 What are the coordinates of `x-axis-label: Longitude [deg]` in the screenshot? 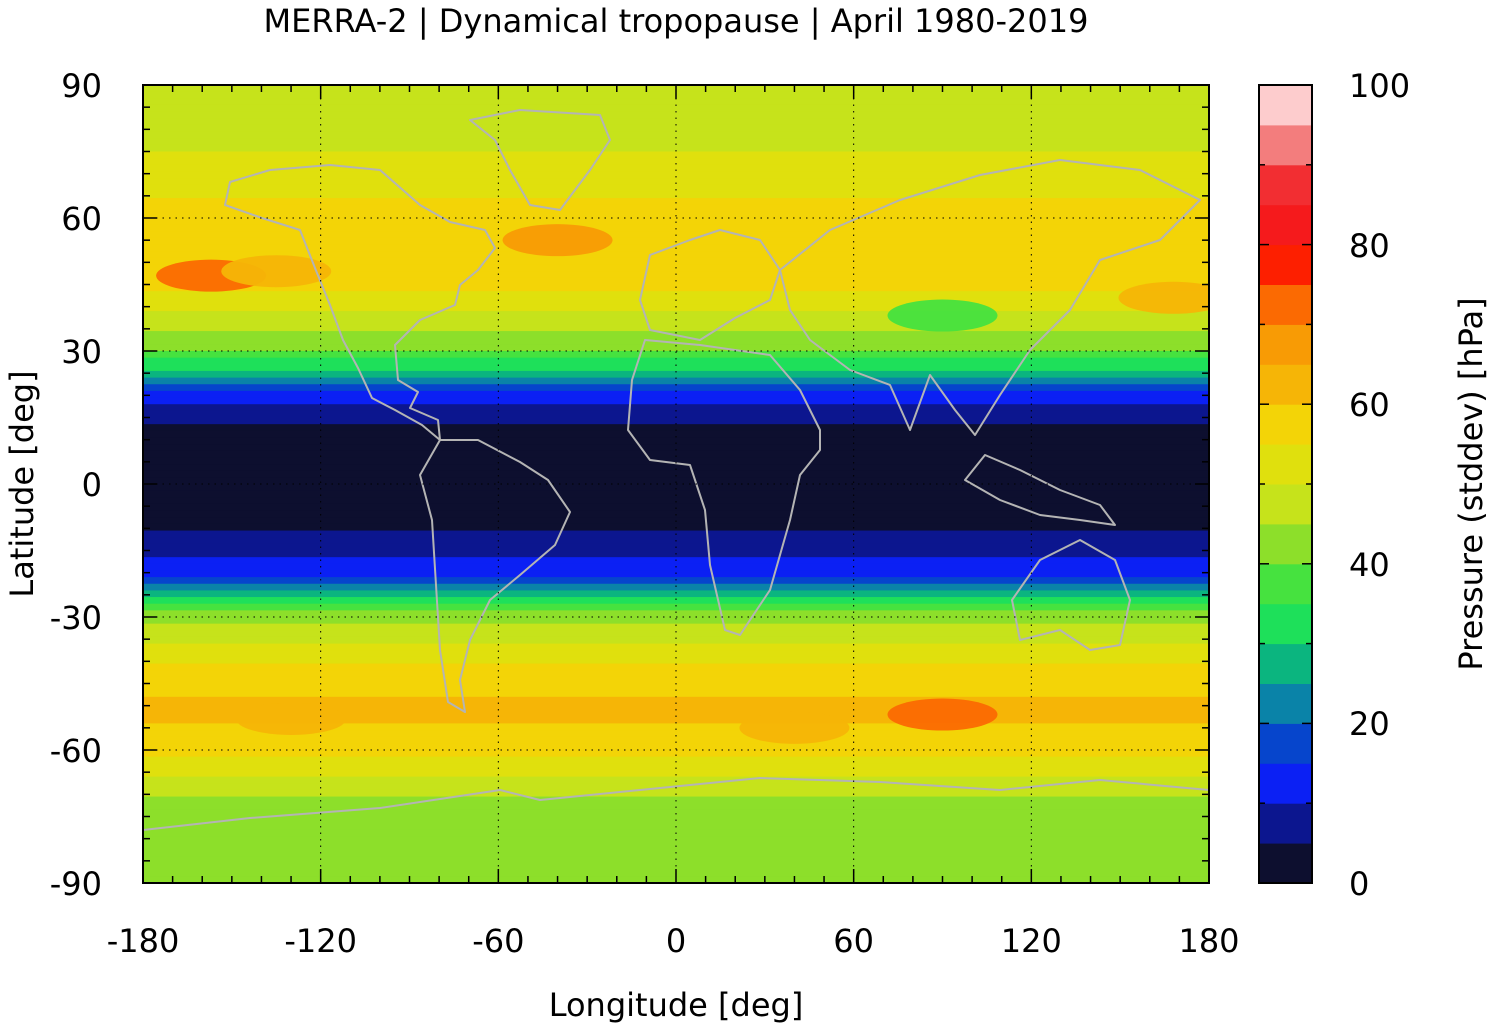 It's located at (676, 1005).